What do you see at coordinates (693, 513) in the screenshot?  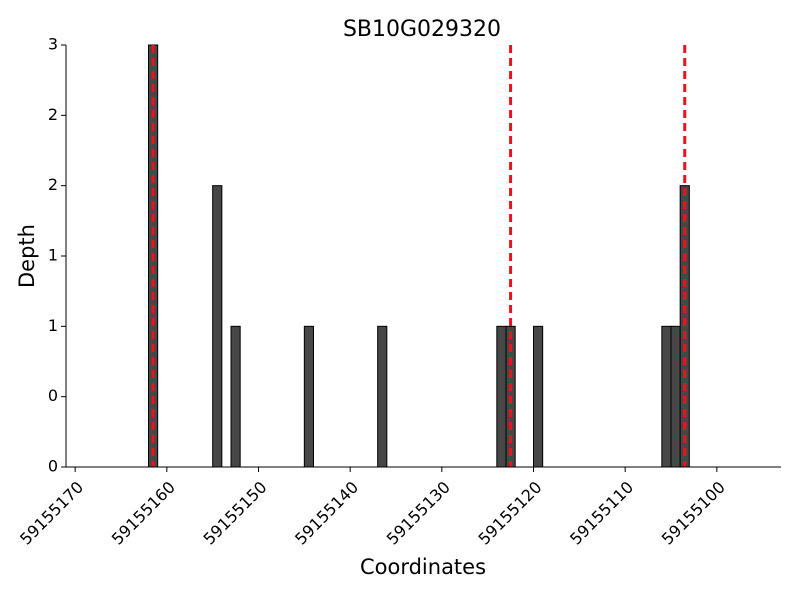 I see `x-tick-label: 59155100` at bounding box center [693, 513].